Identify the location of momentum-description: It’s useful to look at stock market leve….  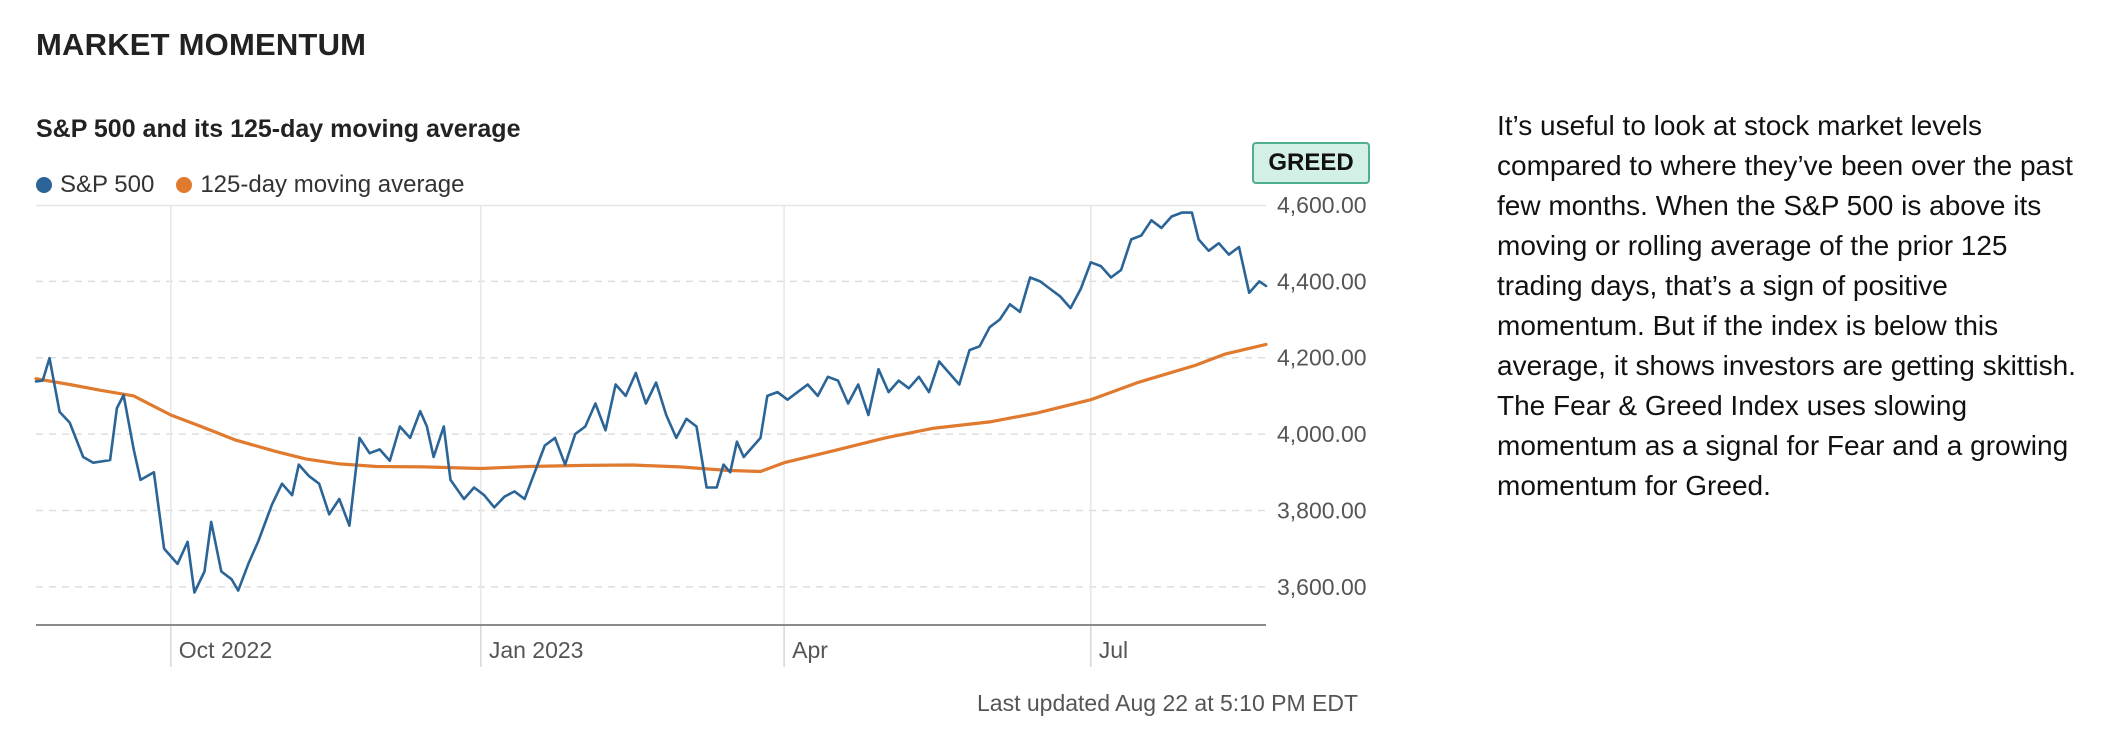
(1786, 305).